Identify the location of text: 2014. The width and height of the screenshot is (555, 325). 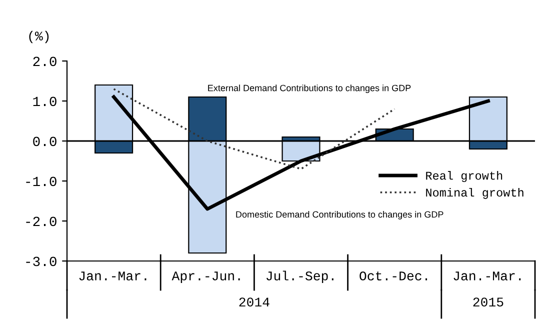
(254, 302).